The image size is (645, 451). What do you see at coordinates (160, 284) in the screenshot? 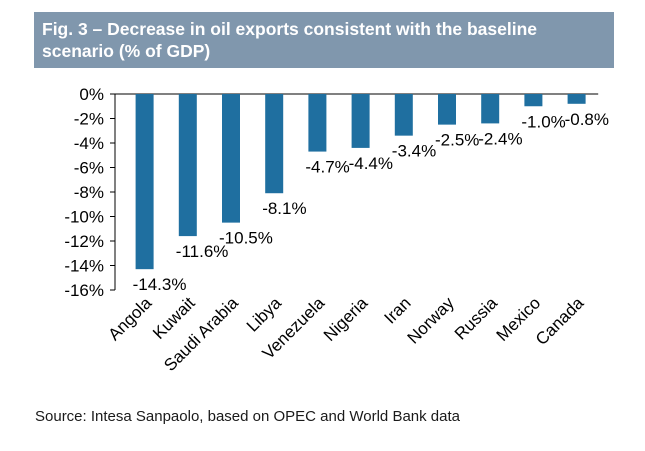
I see `data-label: -14.3%` at bounding box center [160, 284].